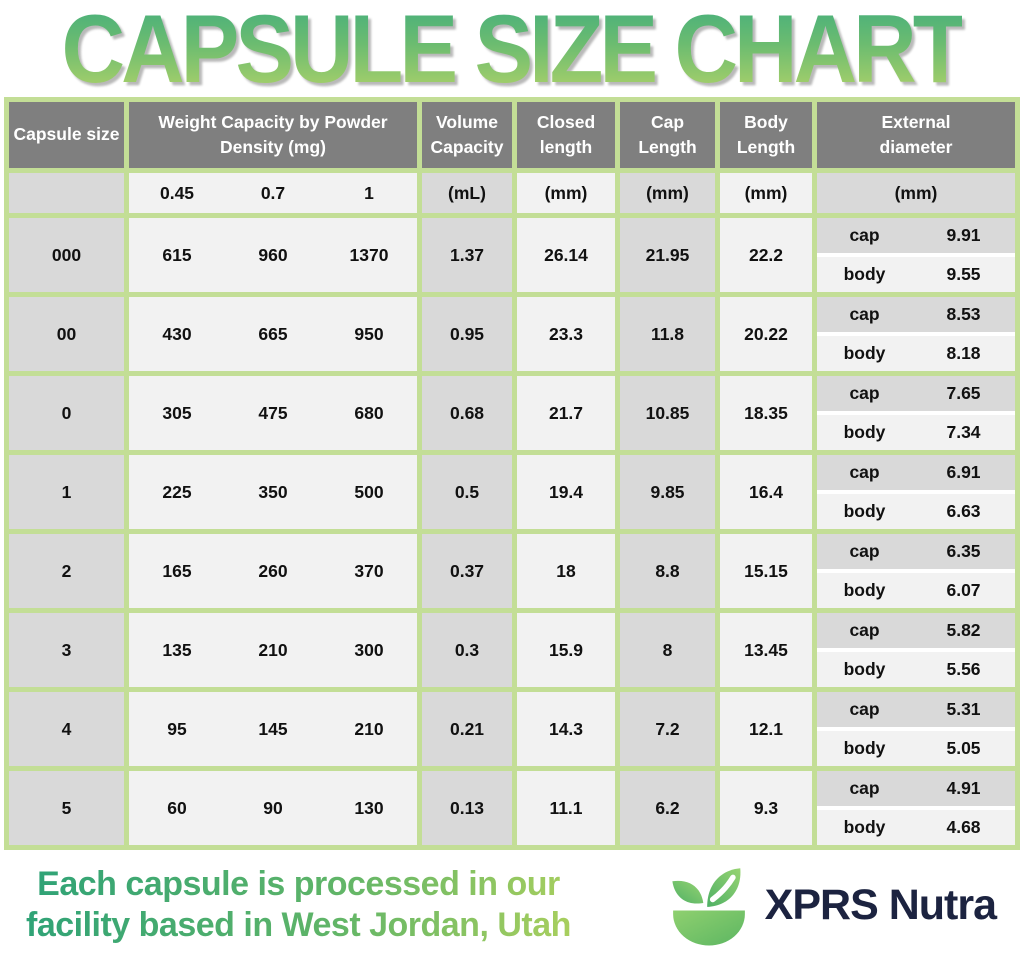  I want to click on weight-density-045: 95, so click(177, 728).